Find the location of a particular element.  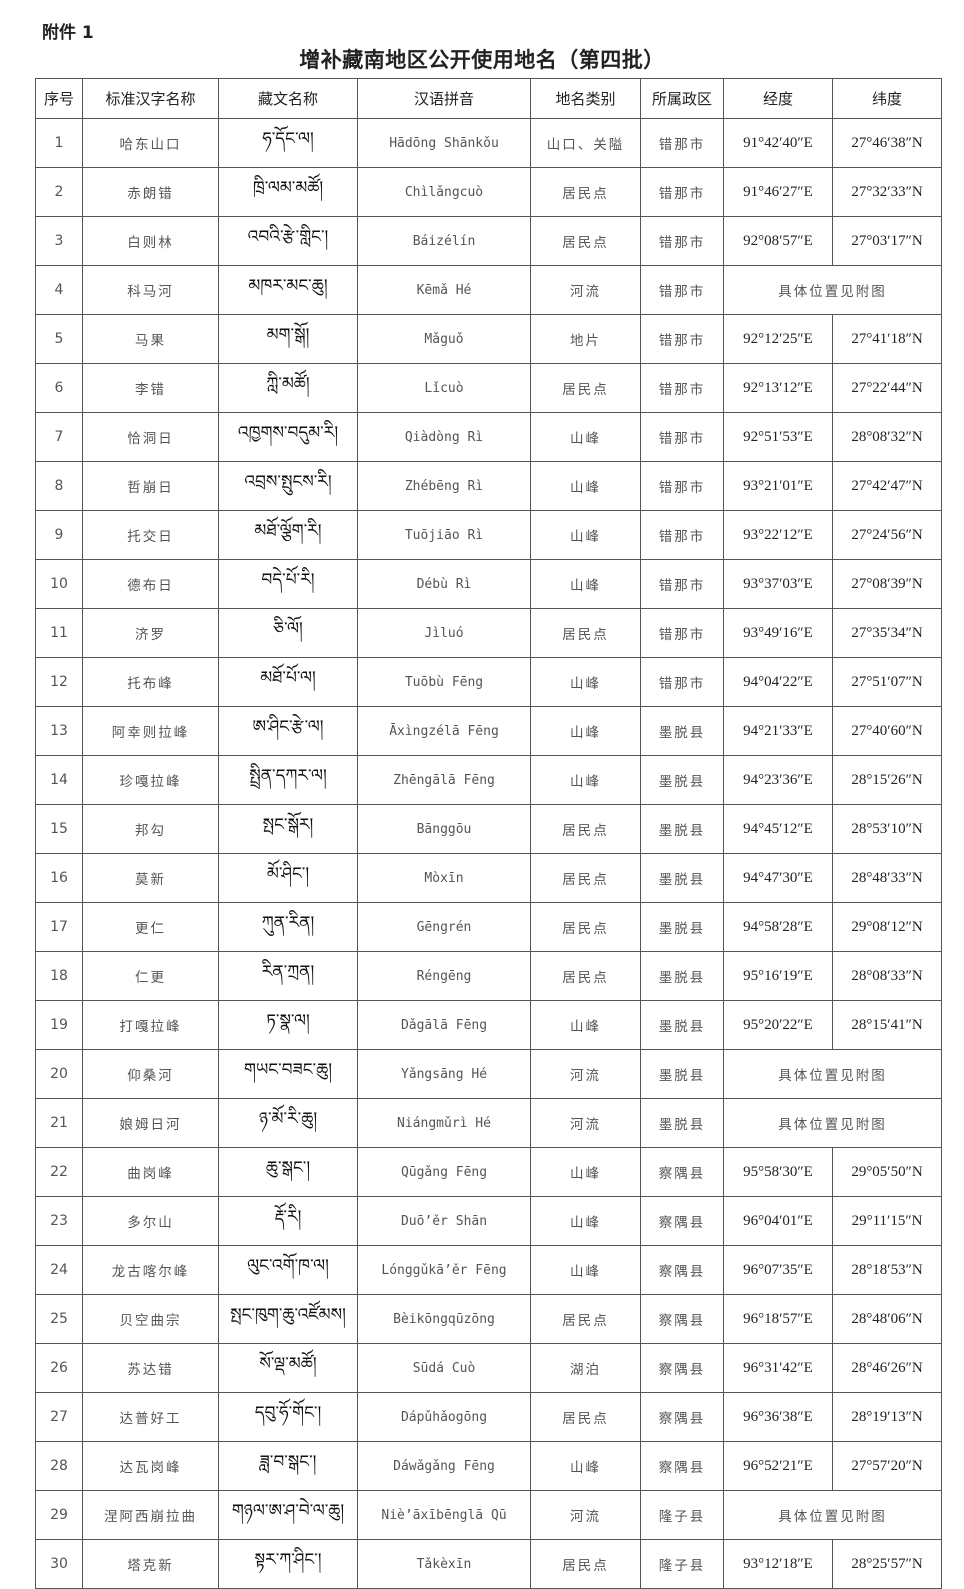

cell-serial: 17 is located at coordinates (59, 927).